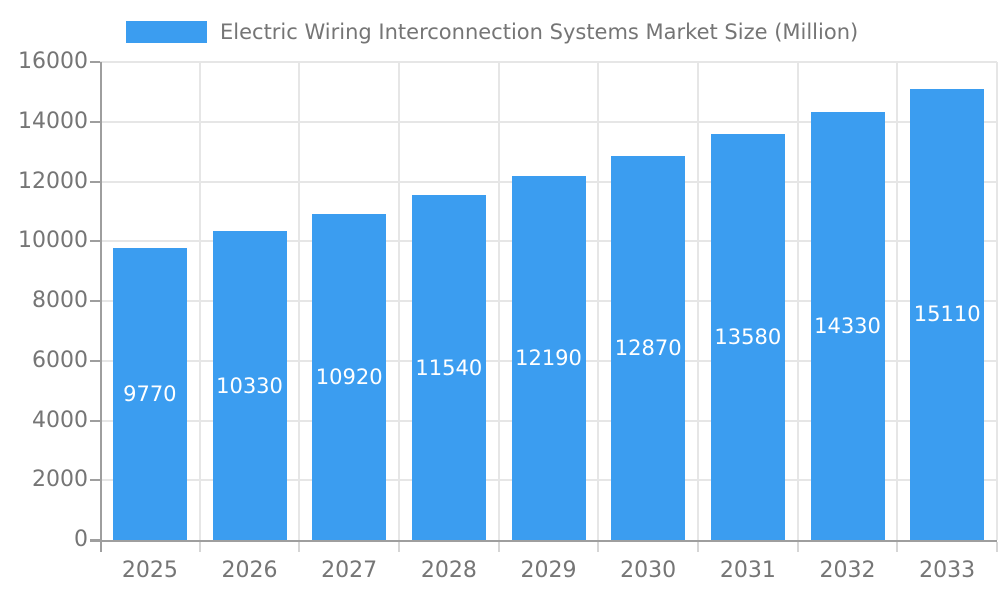  What do you see at coordinates (81, 539) in the screenshot?
I see `y-tick-label: 0` at bounding box center [81, 539].